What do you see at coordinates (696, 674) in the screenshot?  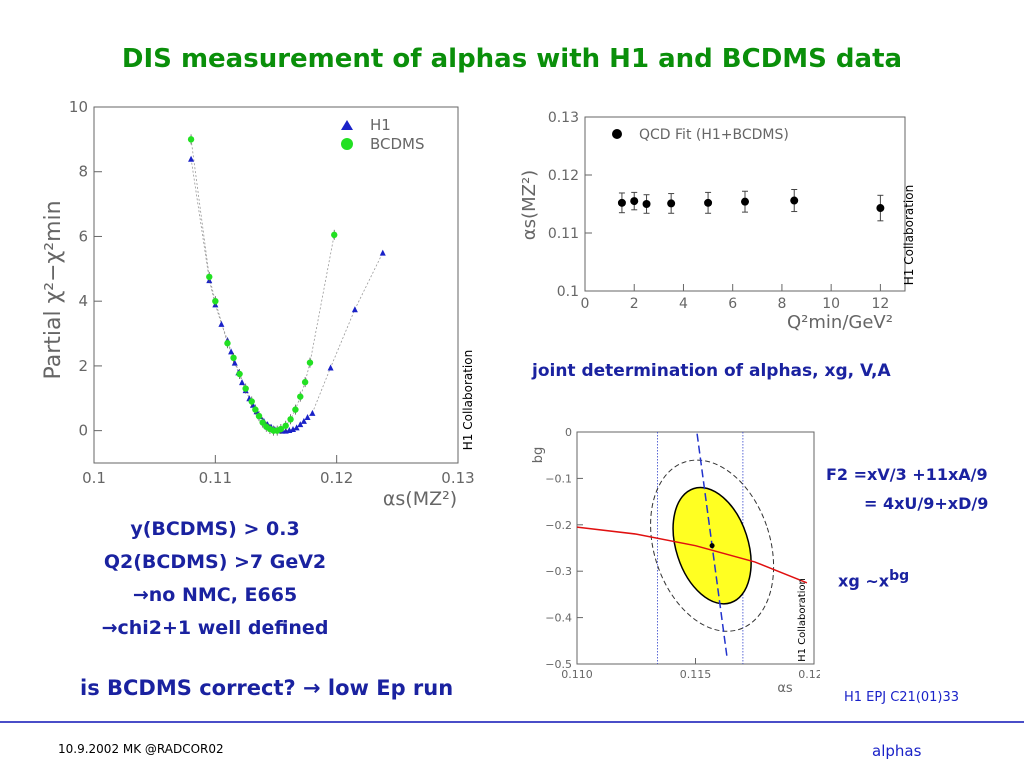 I see `bg-alphas-xtick-label: 0.115` at bounding box center [696, 674].